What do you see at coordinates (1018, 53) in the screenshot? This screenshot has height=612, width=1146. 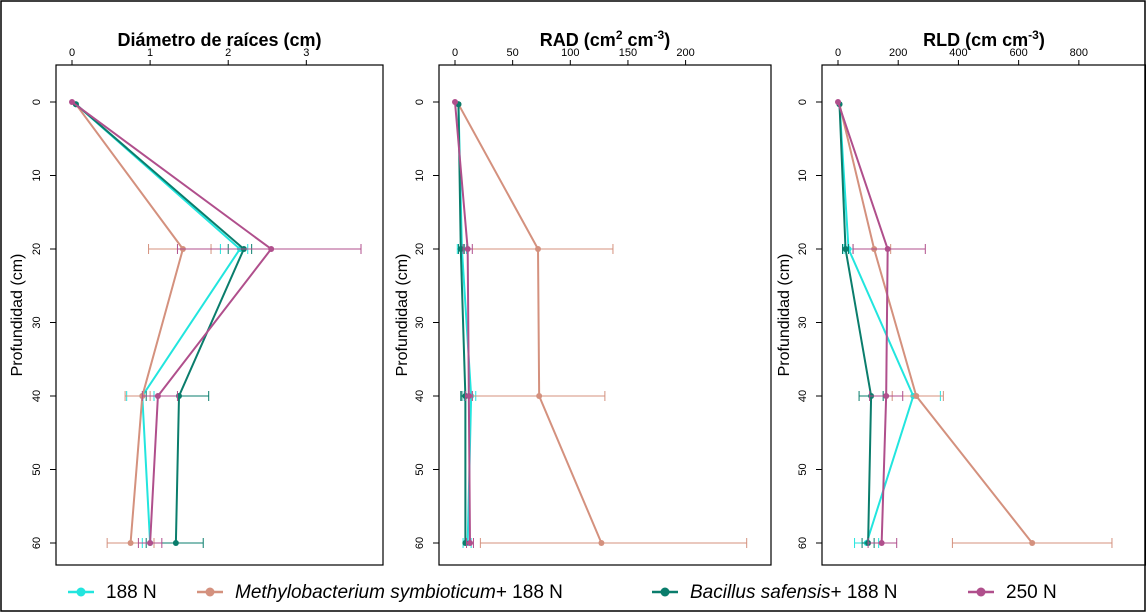 I see `x-tick-label: 600` at bounding box center [1018, 53].